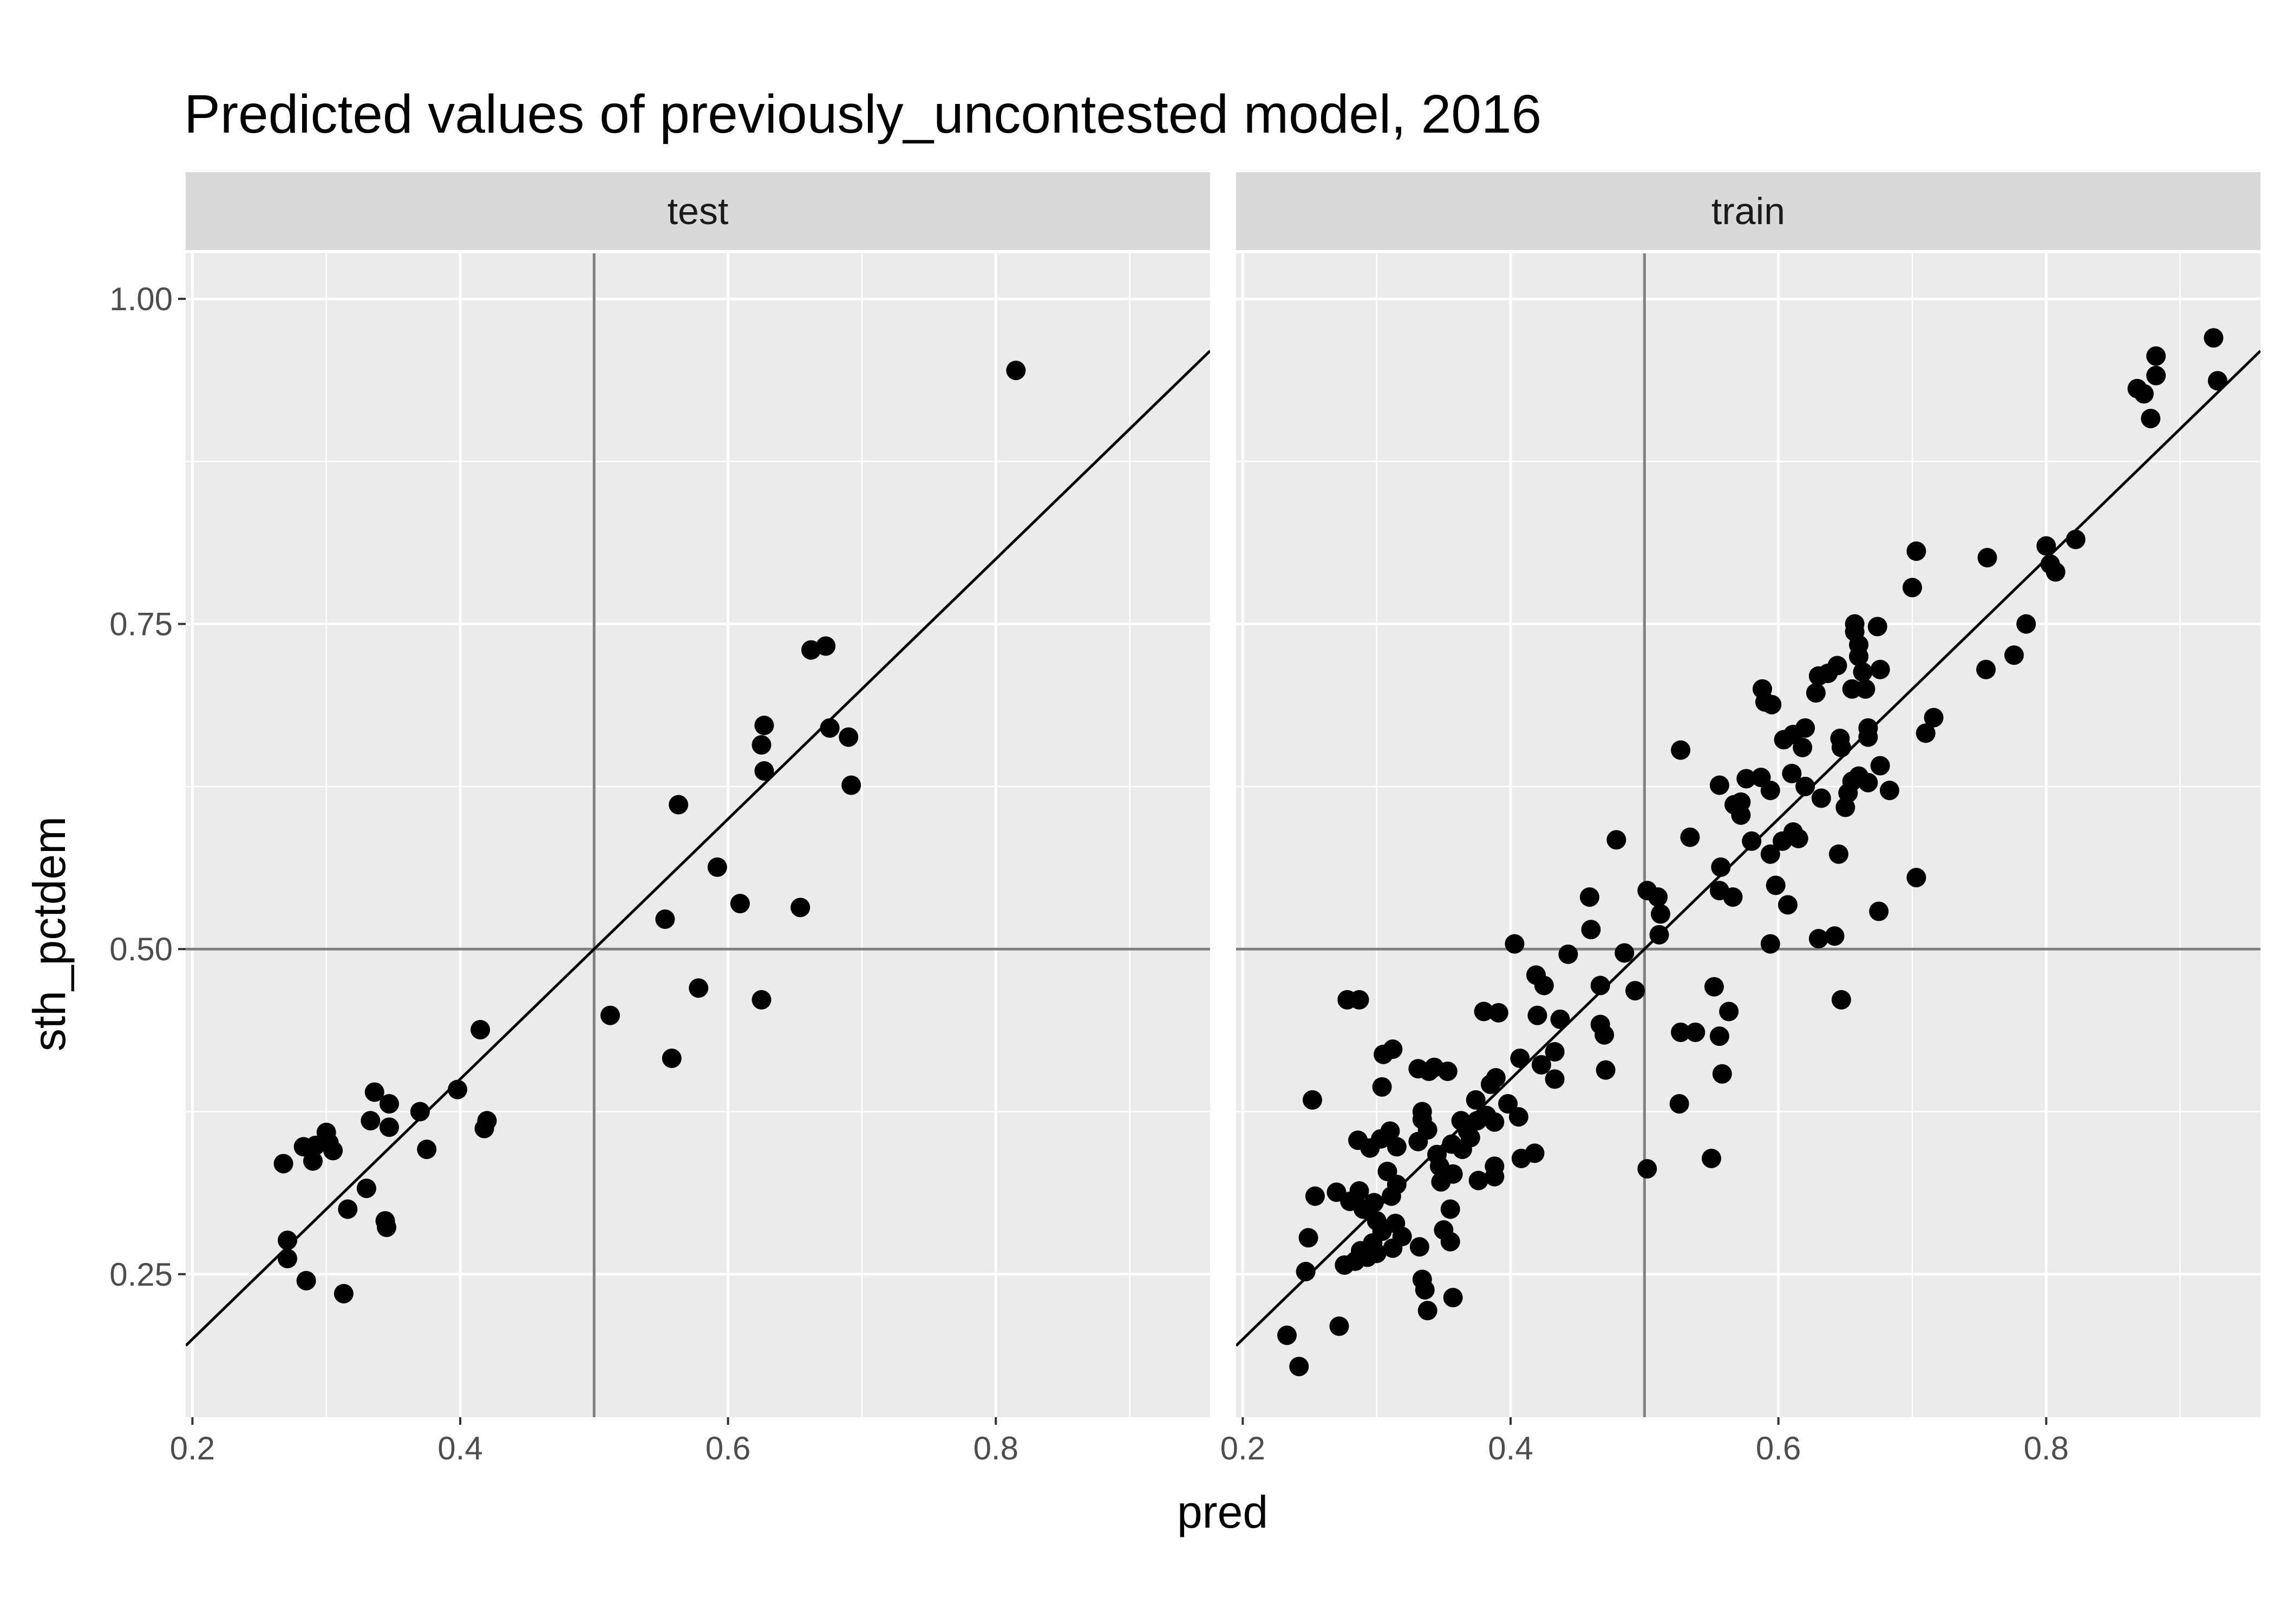 The image size is (2274, 1624). I want to click on x-axis-title: pred, so click(1223, 1512).